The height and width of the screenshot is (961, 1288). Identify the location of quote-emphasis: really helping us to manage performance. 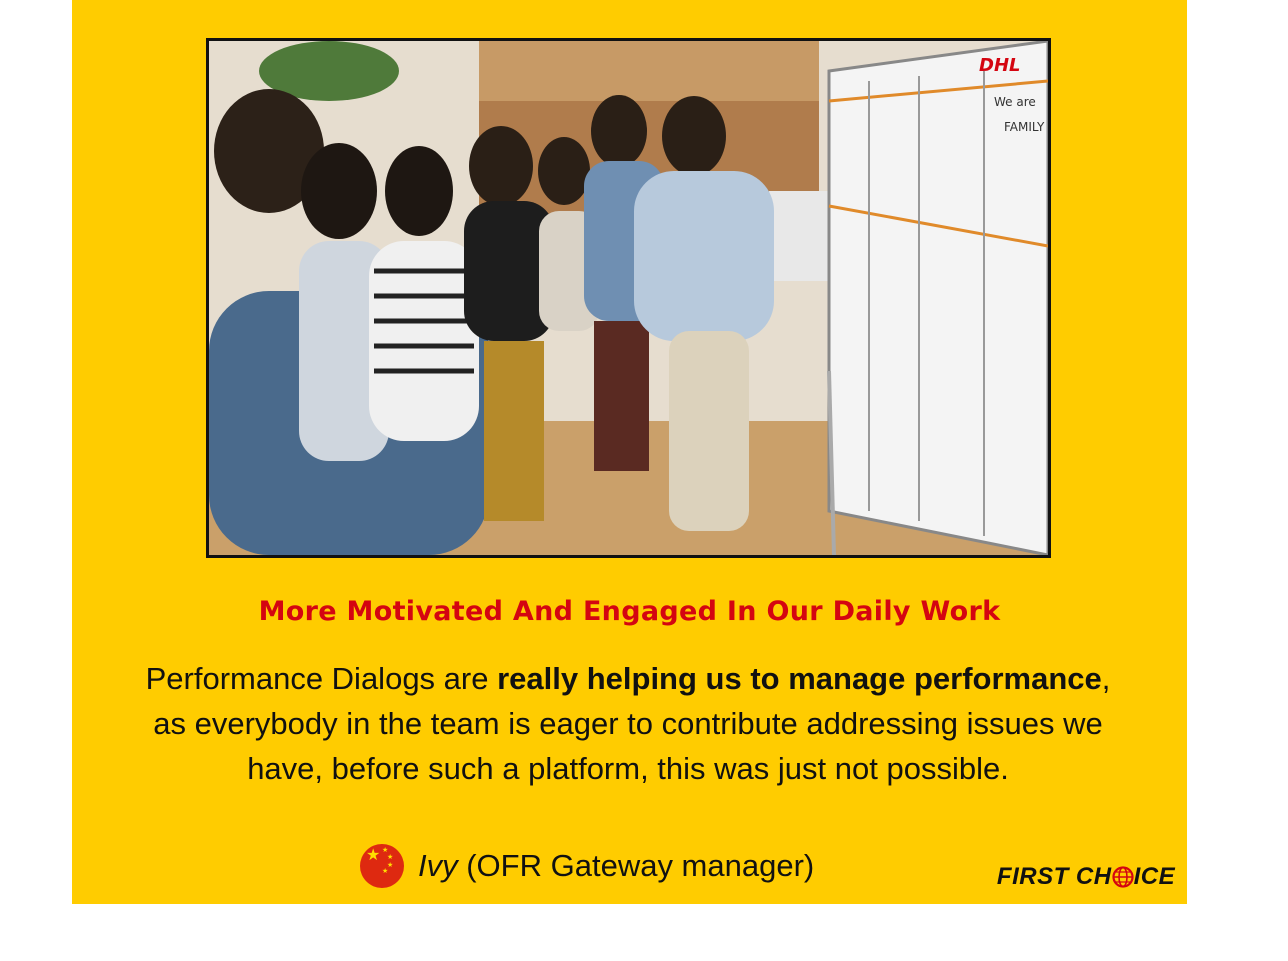
(799, 678).